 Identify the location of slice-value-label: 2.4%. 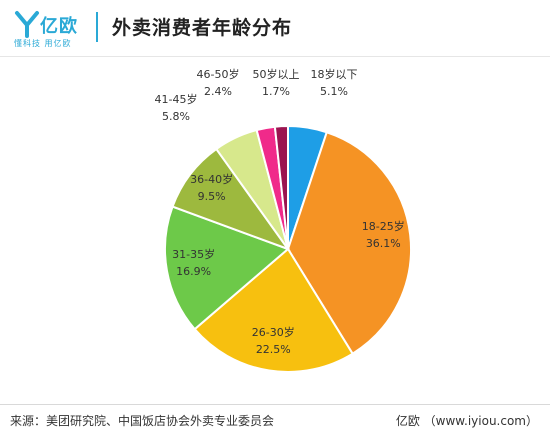
(218, 91).